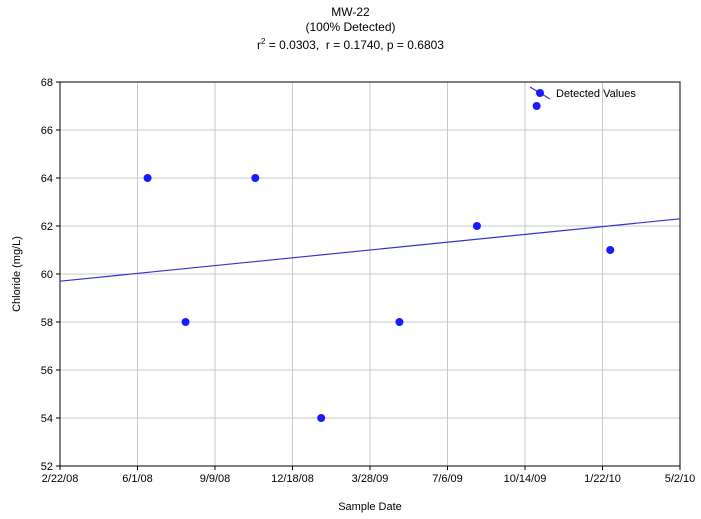 Image resolution: width=701 pixels, height=519 pixels. Describe the element at coordinates (370, 250) in the screenshot. I see `trend-line` at that location.